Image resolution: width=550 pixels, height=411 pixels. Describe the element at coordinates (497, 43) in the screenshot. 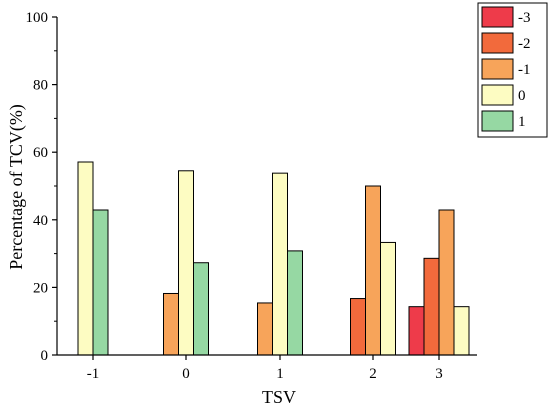

I see `legend-swatch--2` at that location.